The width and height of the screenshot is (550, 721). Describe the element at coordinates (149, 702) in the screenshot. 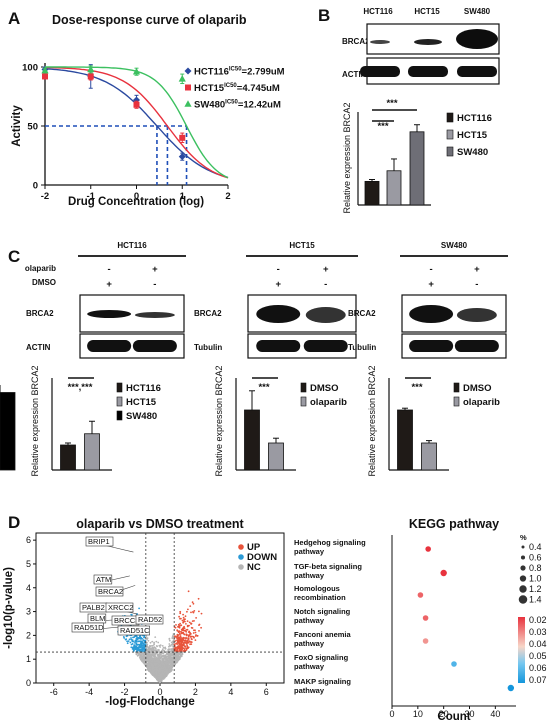

I see `x-axis-label: -log-Flodchange` at that location.